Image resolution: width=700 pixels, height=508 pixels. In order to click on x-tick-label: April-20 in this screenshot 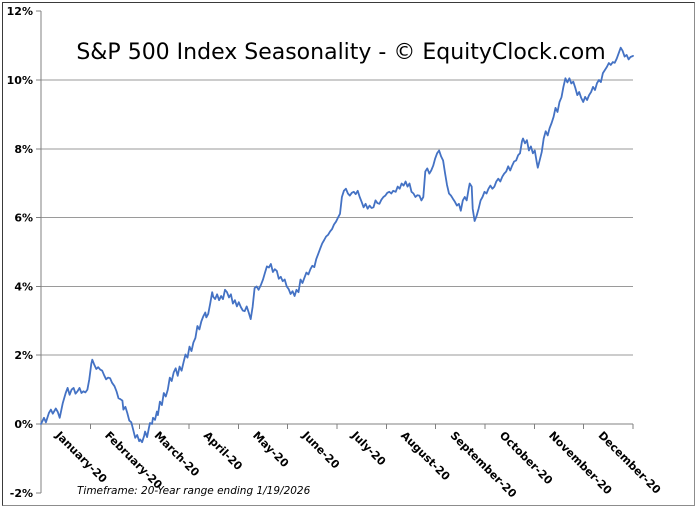, I will do `click(223, 451)`.